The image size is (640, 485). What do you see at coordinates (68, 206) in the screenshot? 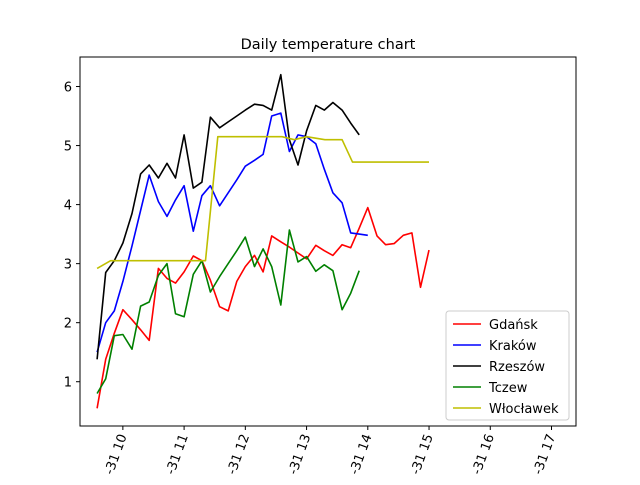
I see `y-tick-label: 4` at bounding box center [68, 206].